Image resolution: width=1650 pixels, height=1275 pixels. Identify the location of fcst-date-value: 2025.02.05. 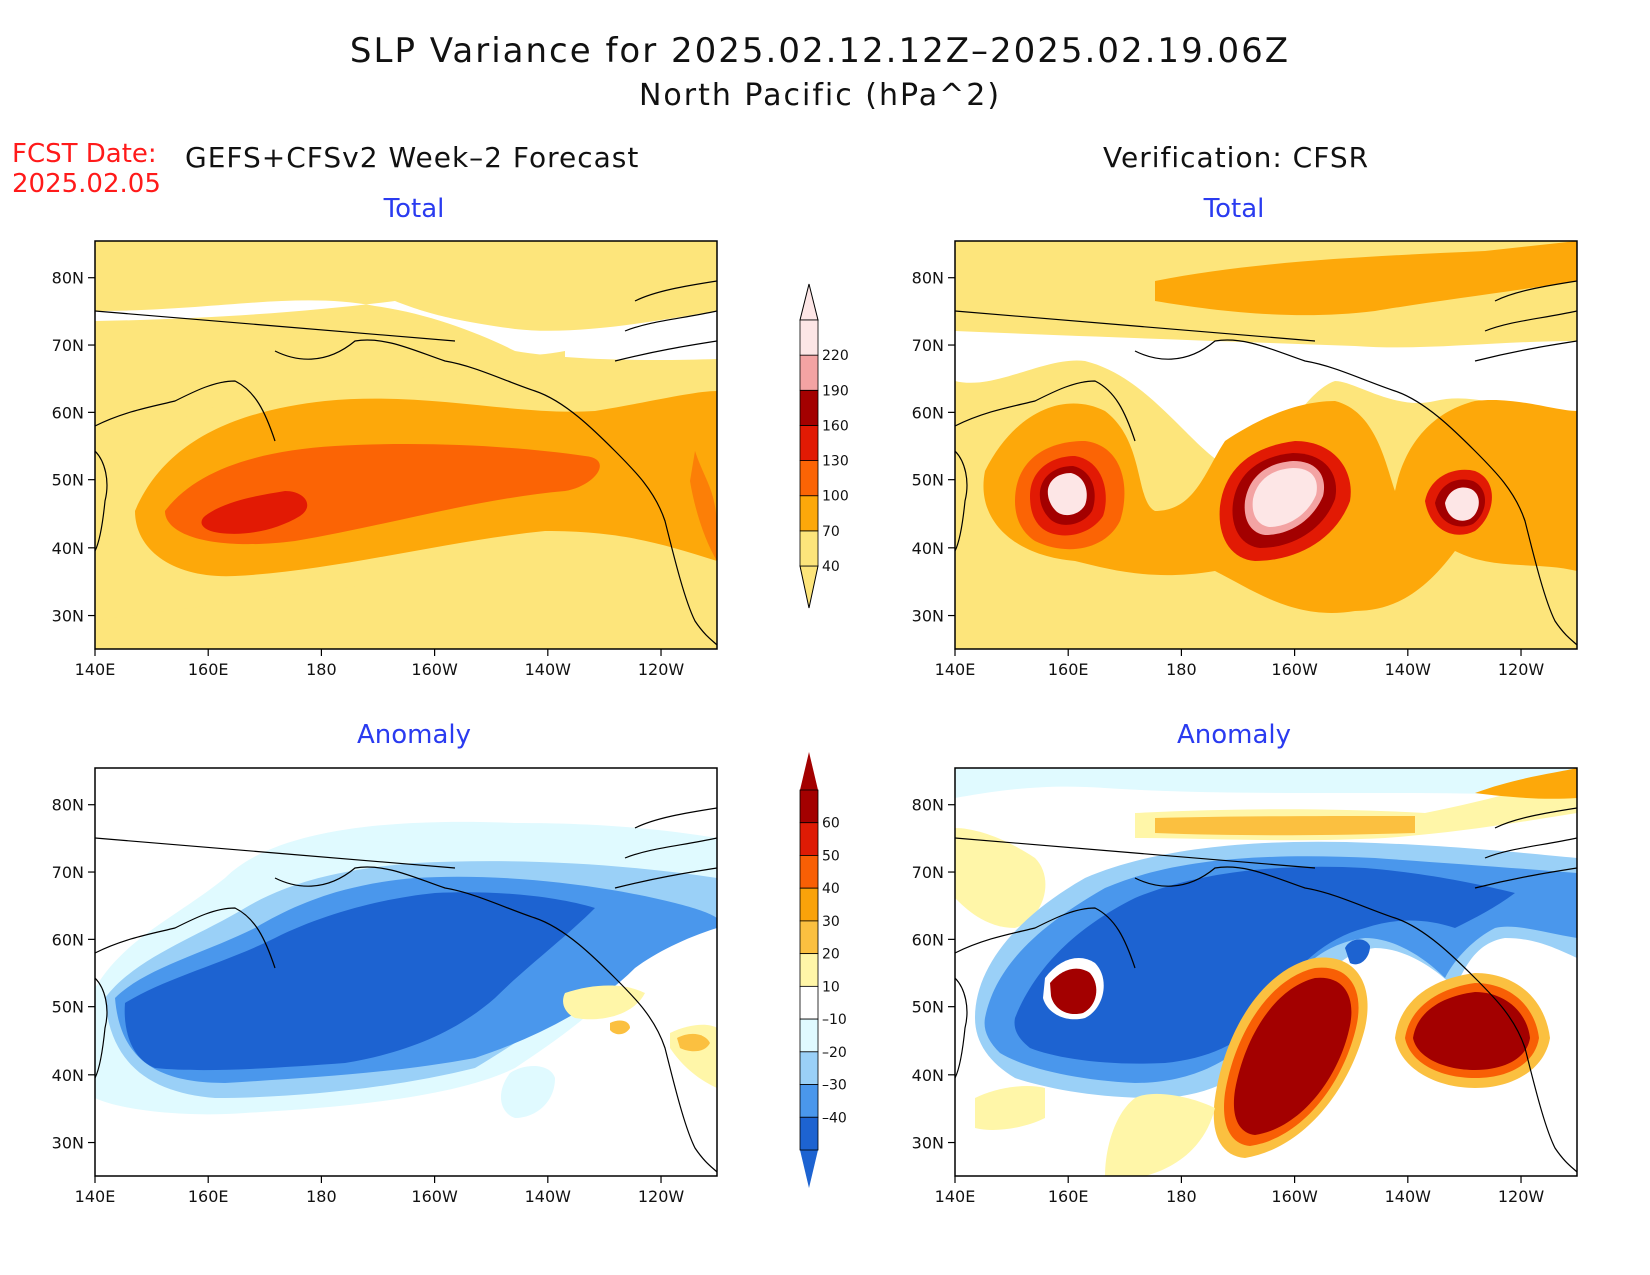
(86, 184).